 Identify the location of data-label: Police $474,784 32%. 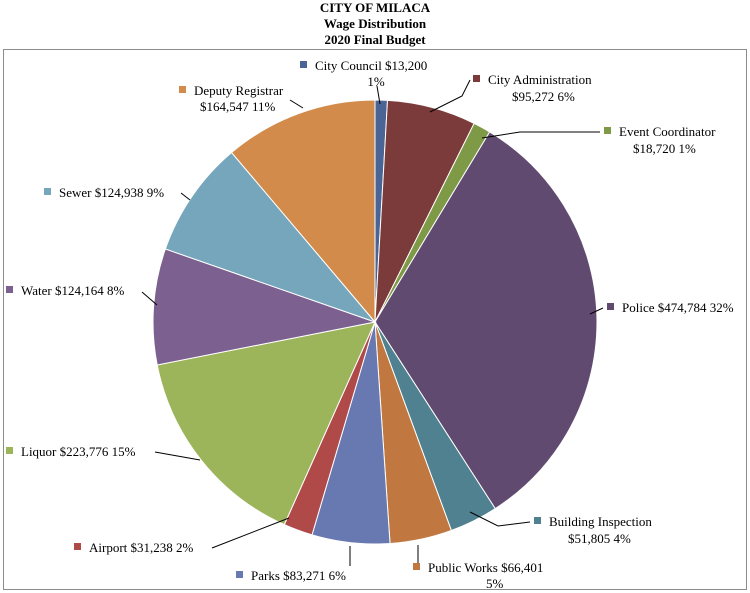
(678, 307).